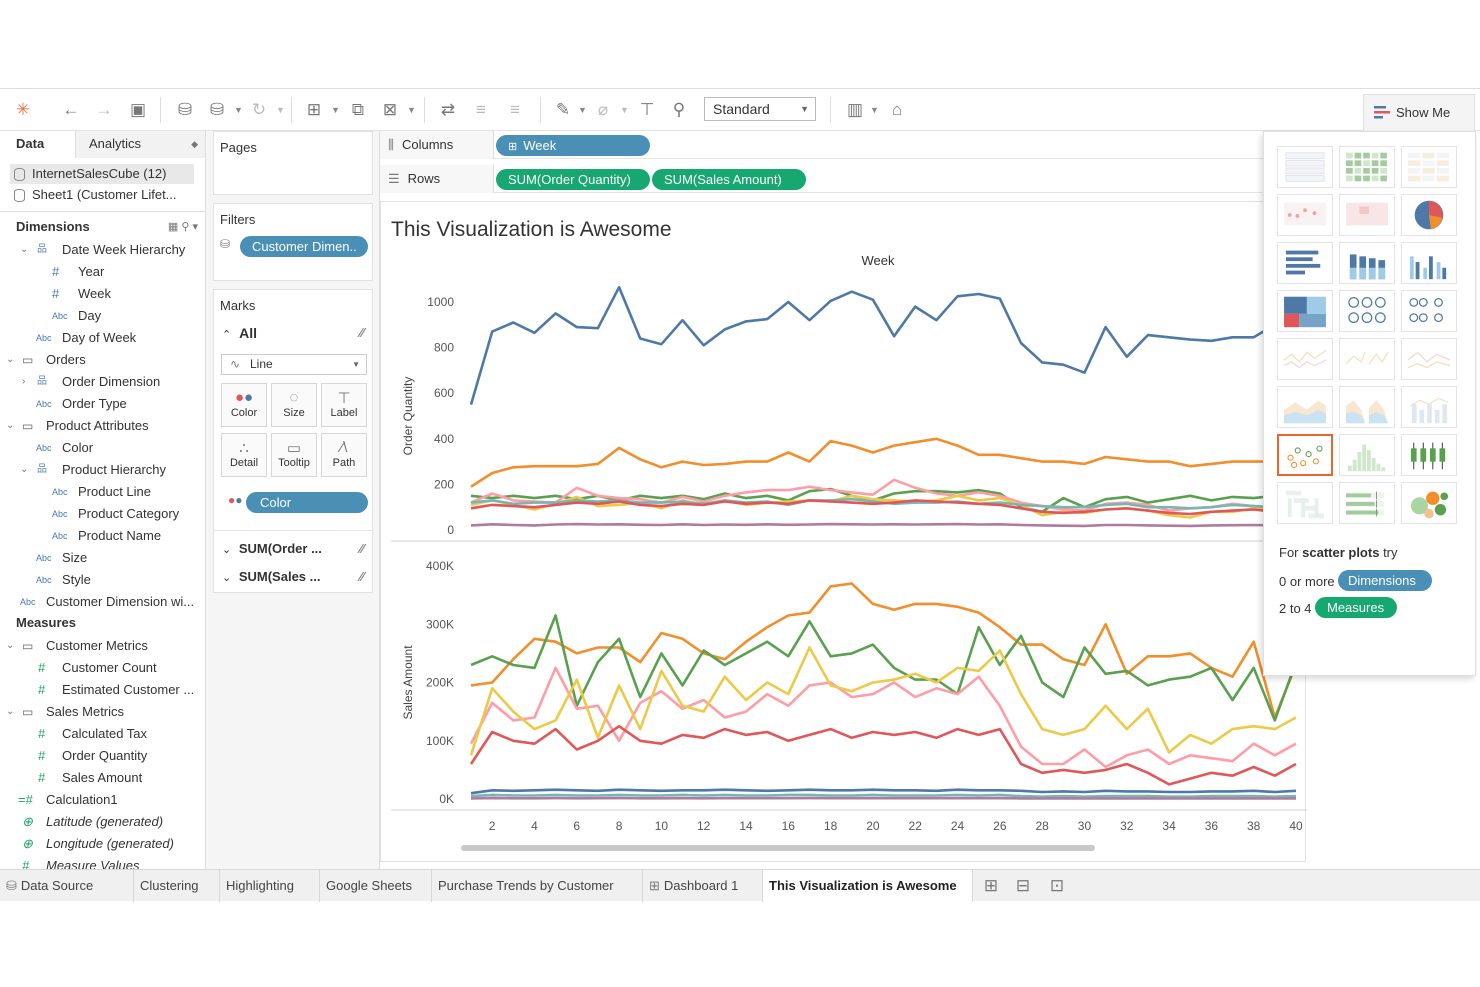  I want to click on dual-lines-icon, so click(1429, 359).